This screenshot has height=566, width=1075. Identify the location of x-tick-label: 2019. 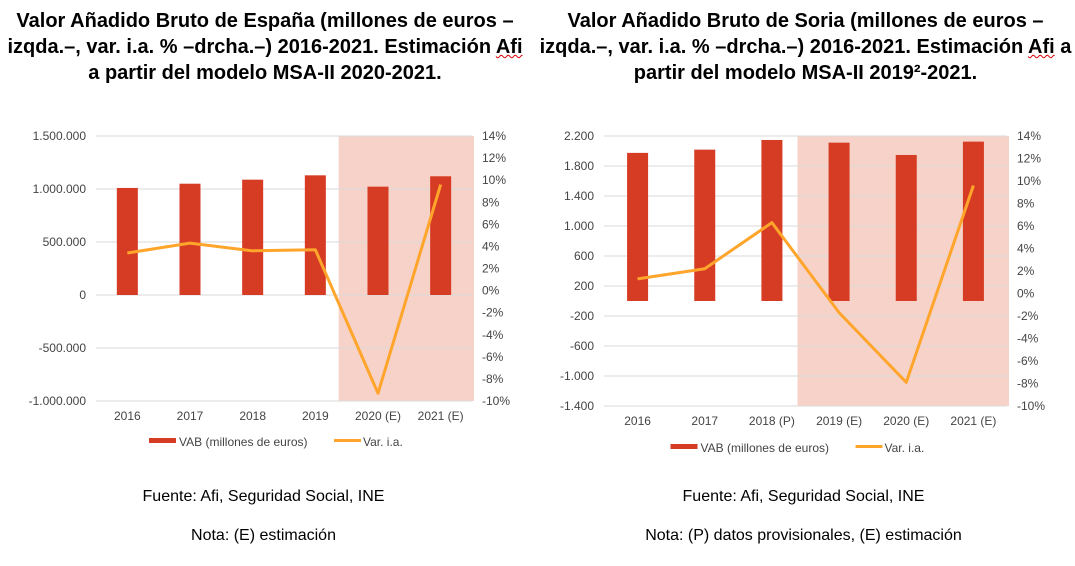
(315, 416).